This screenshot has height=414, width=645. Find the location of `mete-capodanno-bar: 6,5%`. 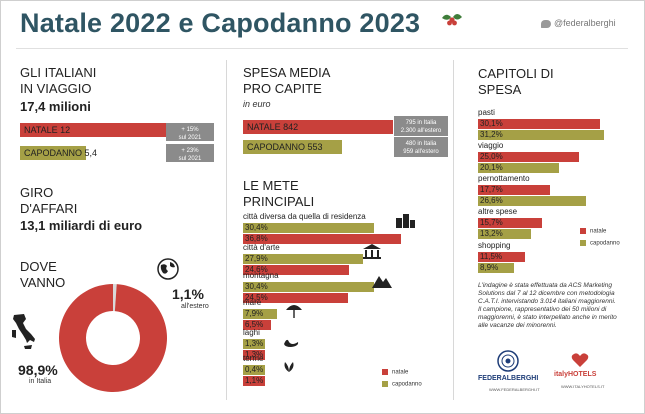

mete-capodanno-bar: 6,5% is located at coordinates (257, 325).